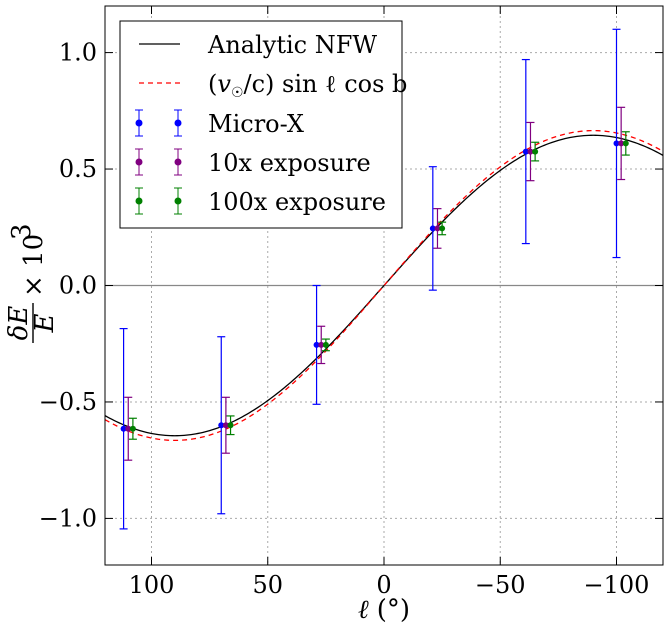  I want to click on y-label-exponent: 3, so click(22, 231).